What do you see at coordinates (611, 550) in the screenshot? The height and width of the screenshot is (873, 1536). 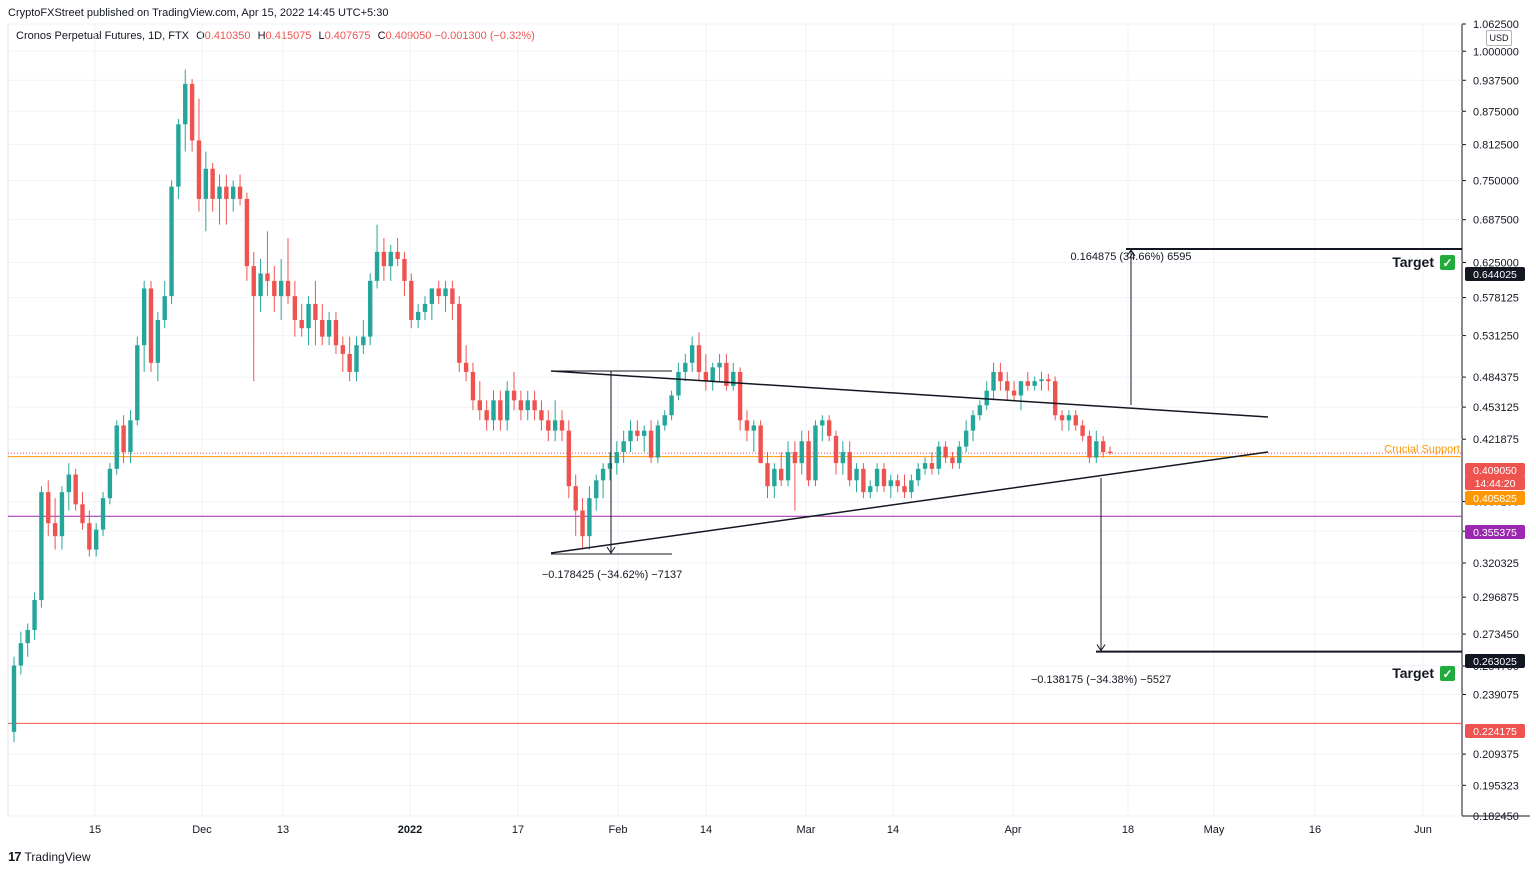 I see `arrow-down-icon` at bounding box center [611, 550].